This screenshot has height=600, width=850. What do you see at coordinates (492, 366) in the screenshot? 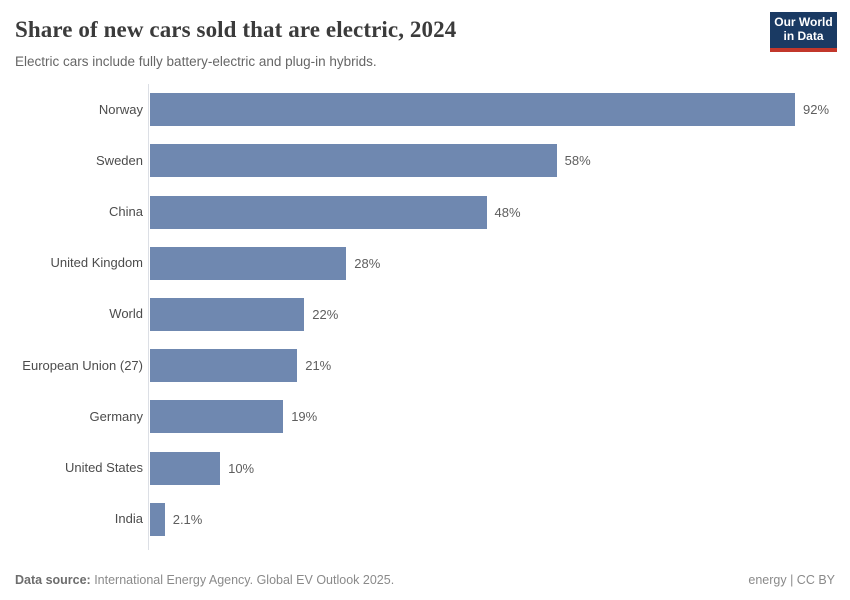
I see `bar-track: 21%` at bounding box center [492, 366].